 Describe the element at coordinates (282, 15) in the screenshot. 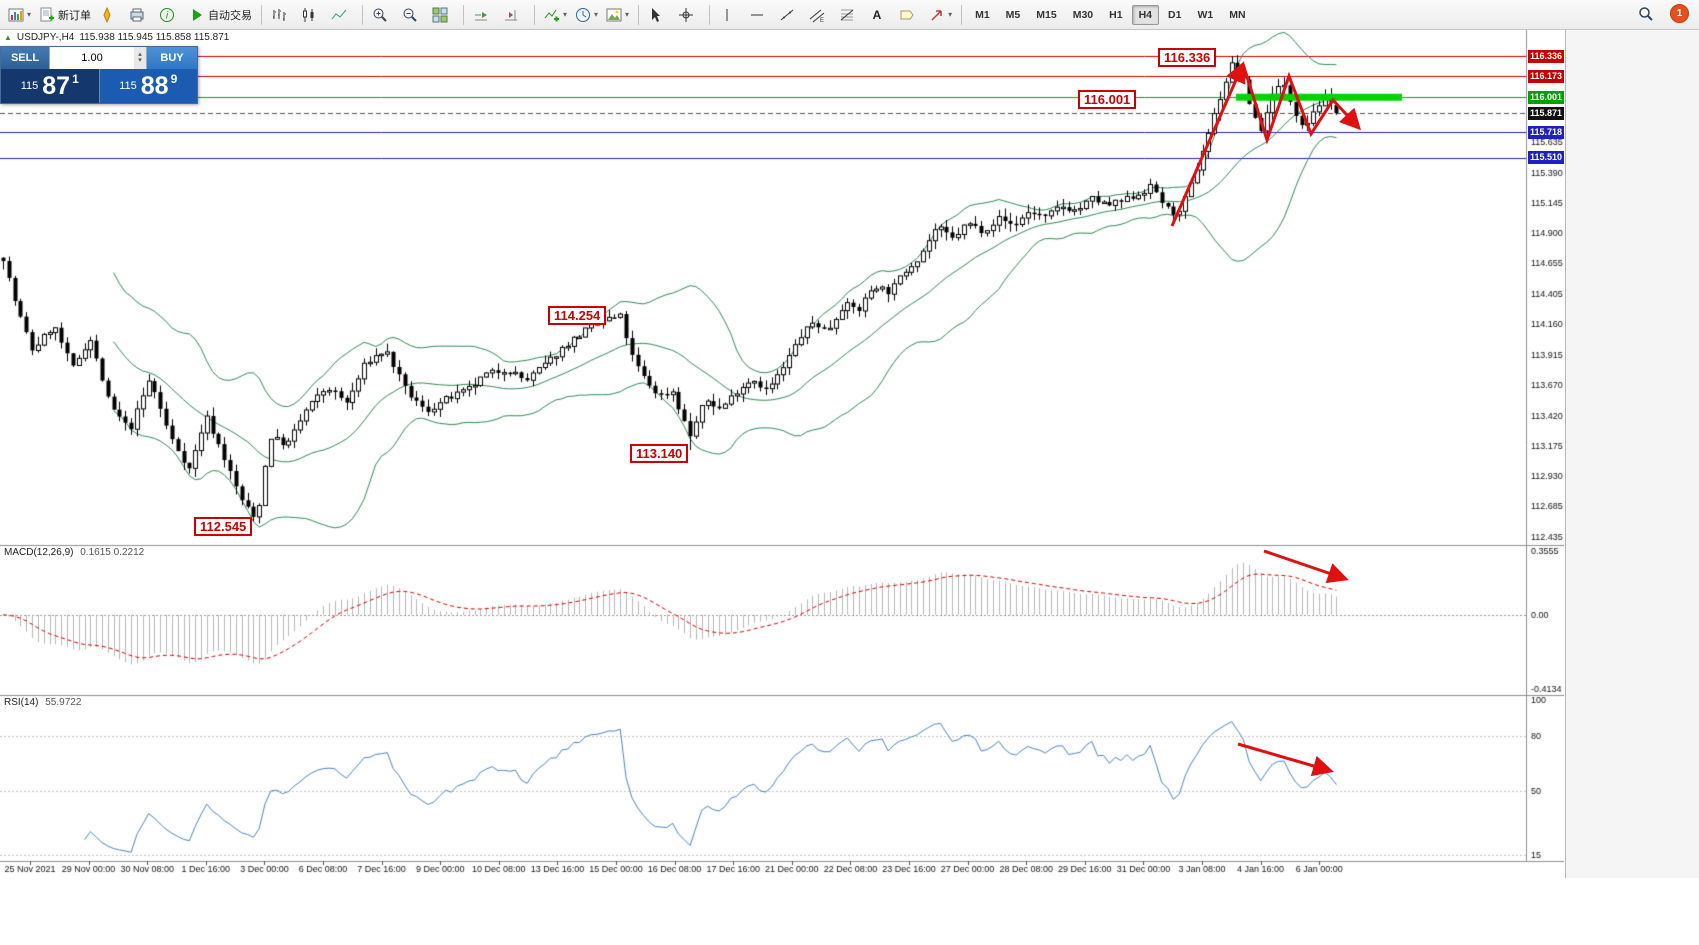

I see `bar-chart-mode-button` at that location.